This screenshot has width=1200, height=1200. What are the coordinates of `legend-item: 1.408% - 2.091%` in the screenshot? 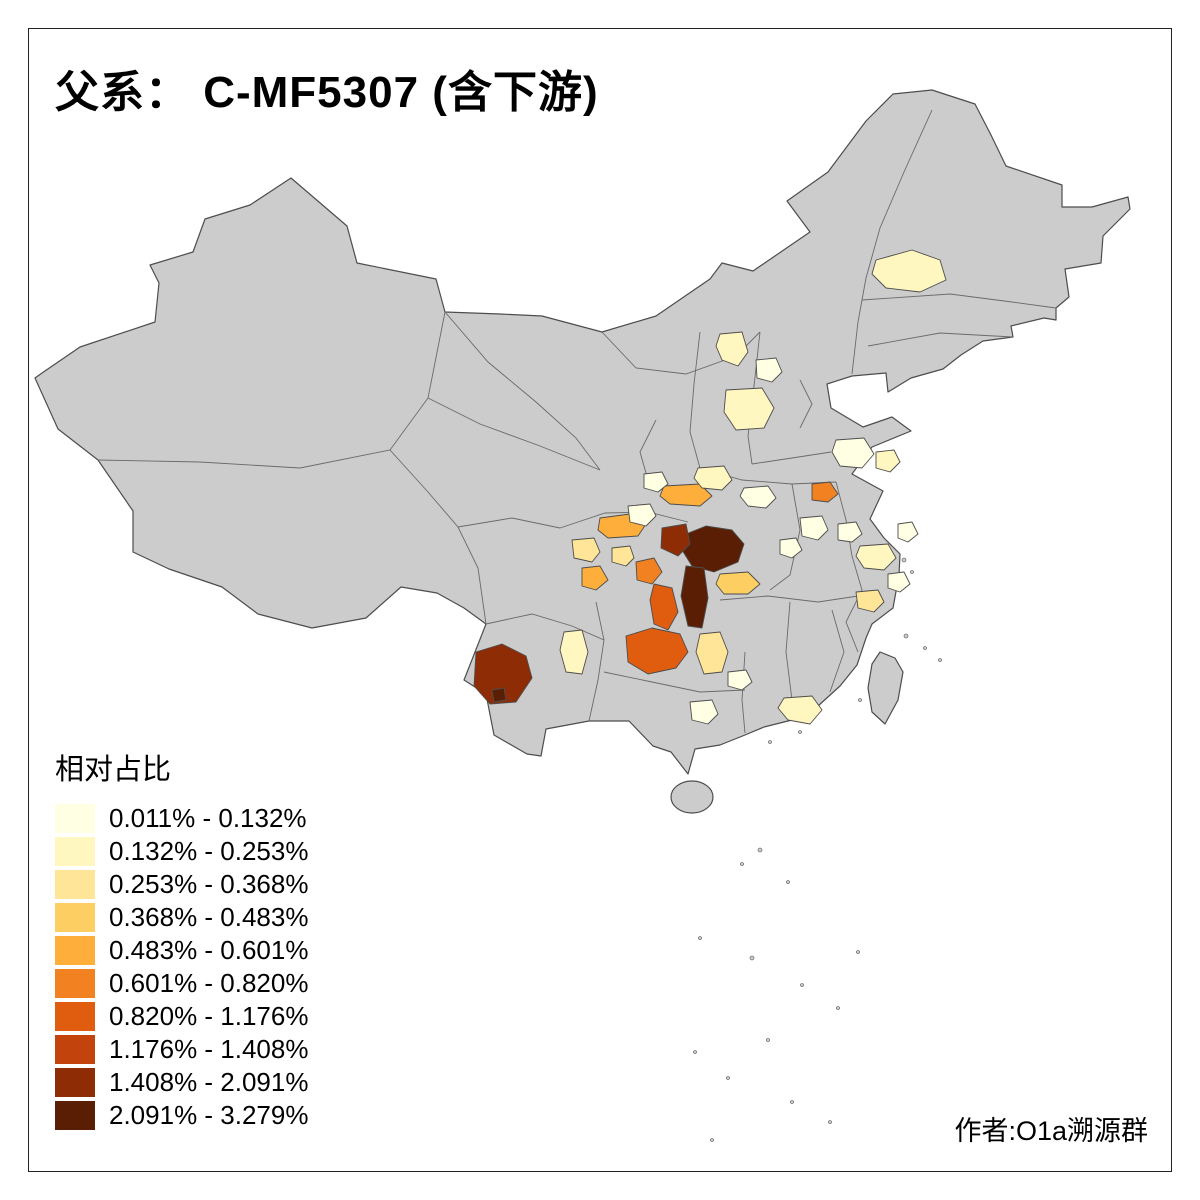 It's located at (181, 1082).